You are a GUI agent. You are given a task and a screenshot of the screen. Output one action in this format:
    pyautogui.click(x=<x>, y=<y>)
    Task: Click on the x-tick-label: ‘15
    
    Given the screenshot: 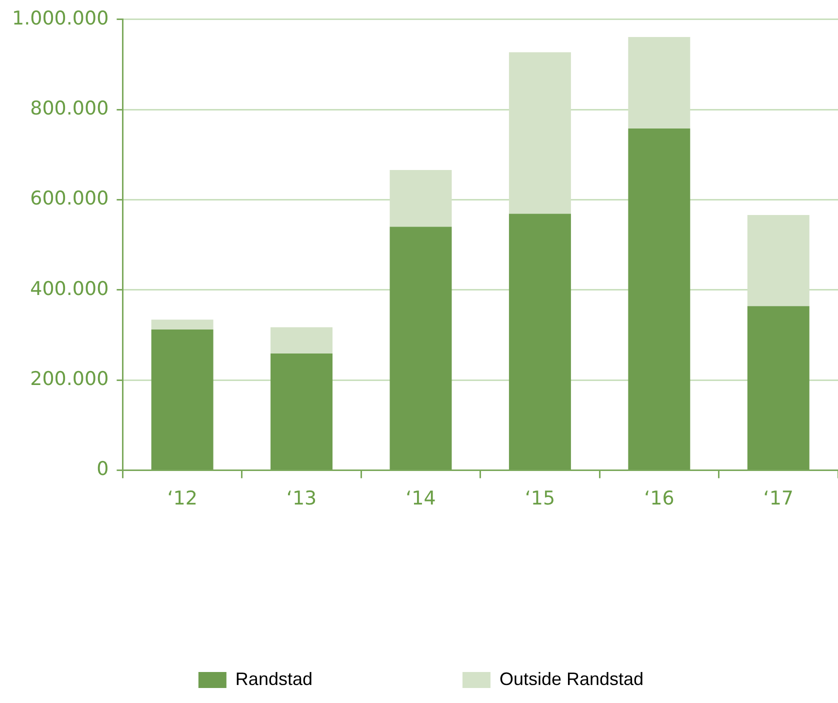 What is the action you would take?
    pyautogui.click(x=540, y=499)
    